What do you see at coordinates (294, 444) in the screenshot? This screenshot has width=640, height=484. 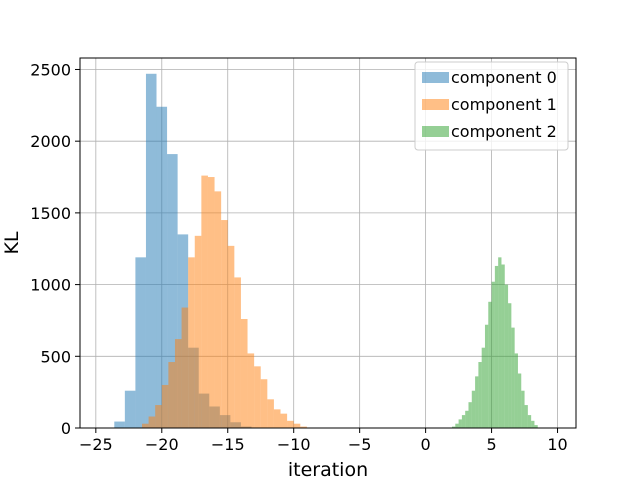 I see `x-tick-label-3: −10` at bounding box center [294, 444].